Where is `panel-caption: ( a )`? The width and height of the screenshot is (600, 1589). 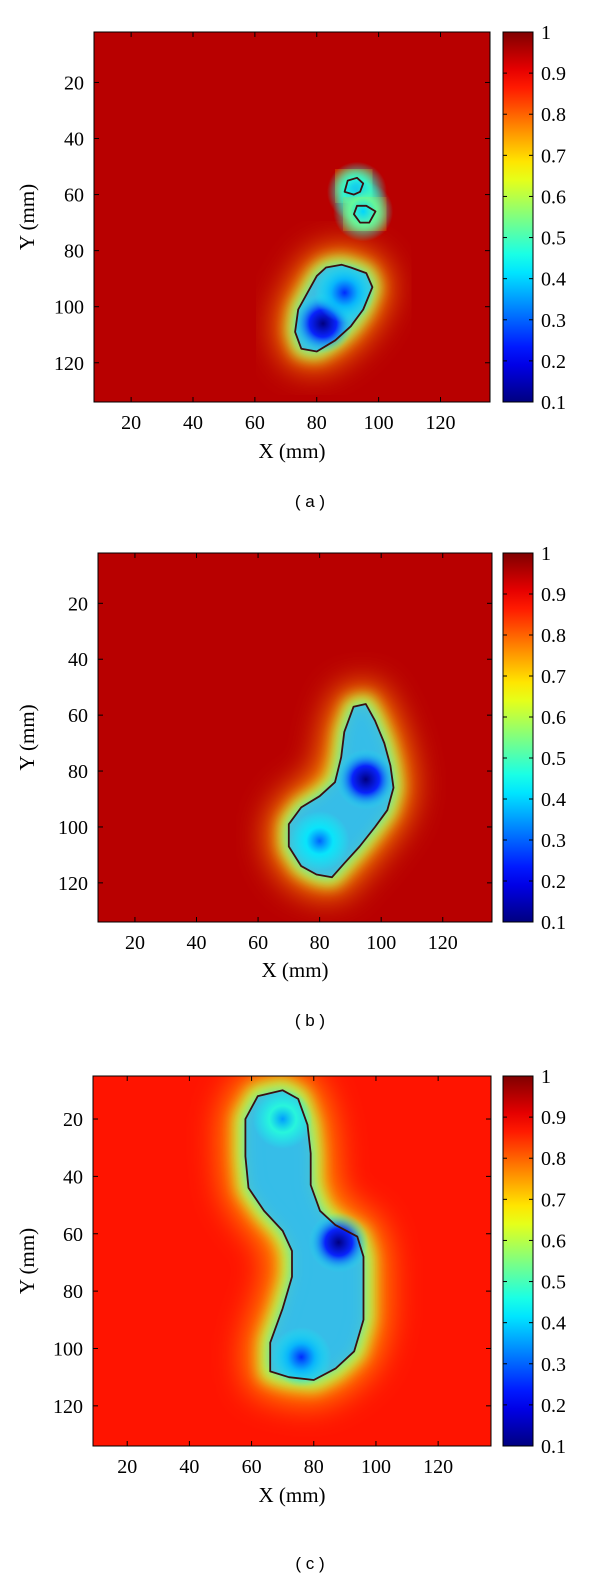
panel-caption: ( a ) is located at coordinates (310, 501).